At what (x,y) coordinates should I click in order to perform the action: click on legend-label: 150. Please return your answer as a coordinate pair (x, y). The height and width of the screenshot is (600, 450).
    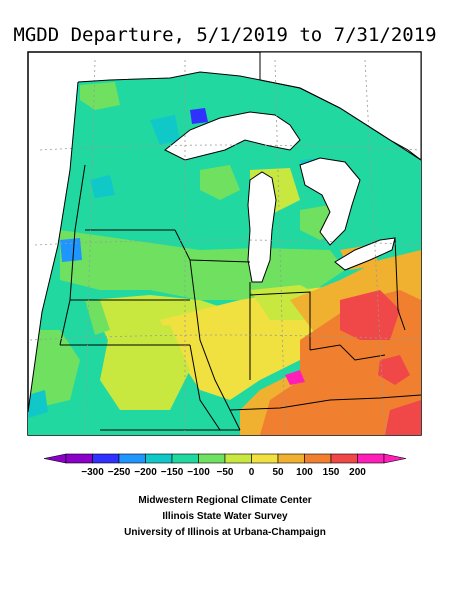
    Looking at the image, I should click on (331, 472).